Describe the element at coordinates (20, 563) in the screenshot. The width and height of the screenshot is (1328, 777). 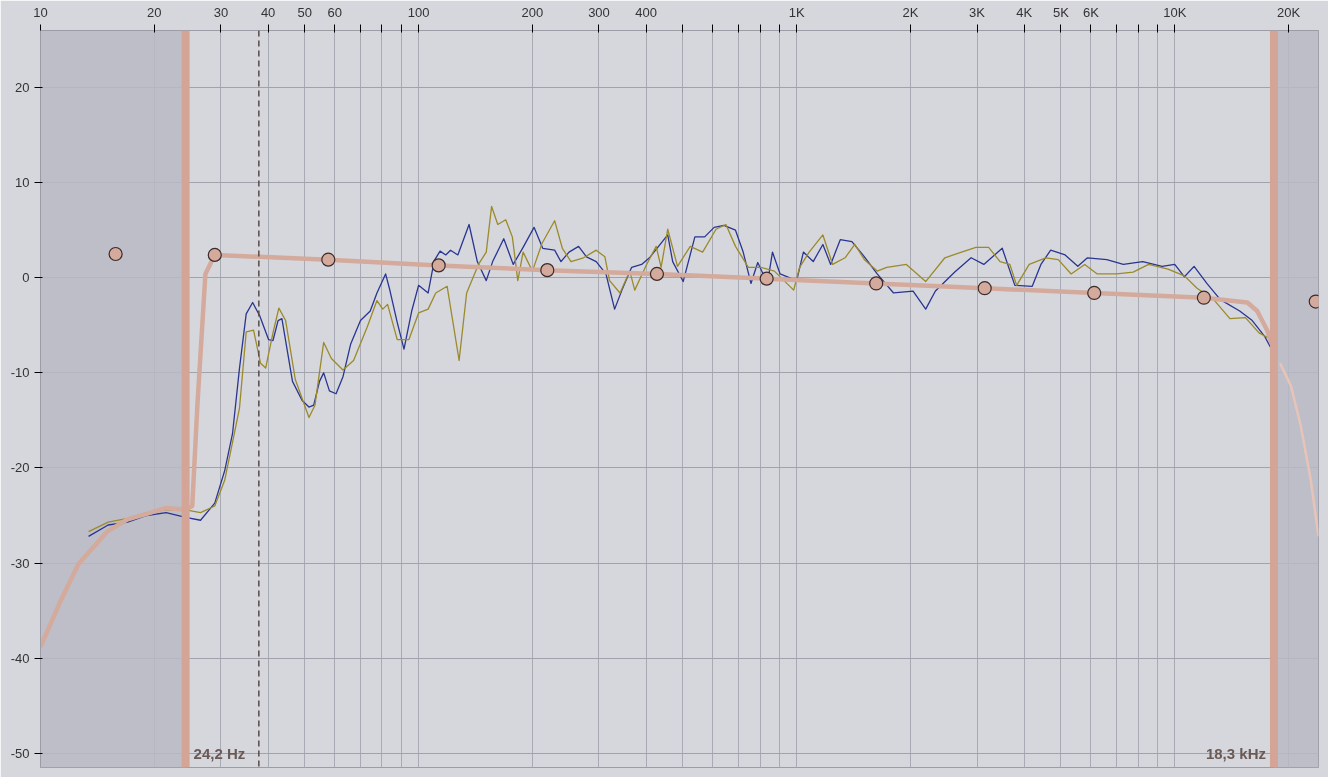
I see `y-tick-label: -30` at that location.